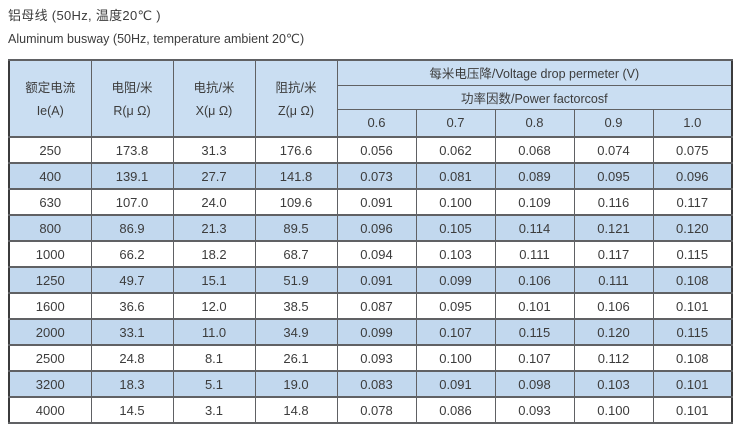 Image resolution: width=739 pixels, height=427 pixels. What do you see at coordinates (50, 410) in the screenshot?
I see `rated-current-cell: 4000` at bounding box center [50, 410].